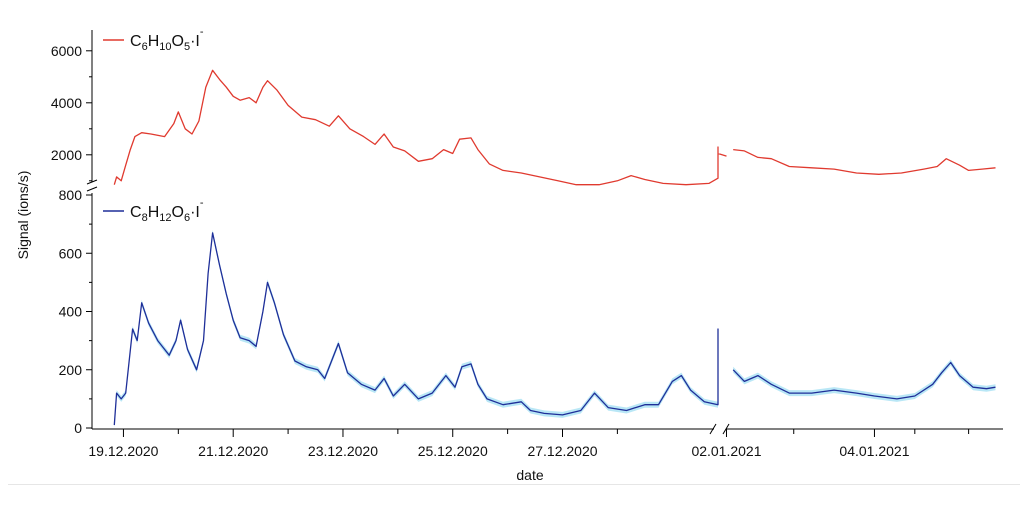 This screenshot has height=506, width=1024. What do you see at coordinates (66, 103) in the screenshot?
I see `y-tick-label: 4000` at bounding box center [66, 103].